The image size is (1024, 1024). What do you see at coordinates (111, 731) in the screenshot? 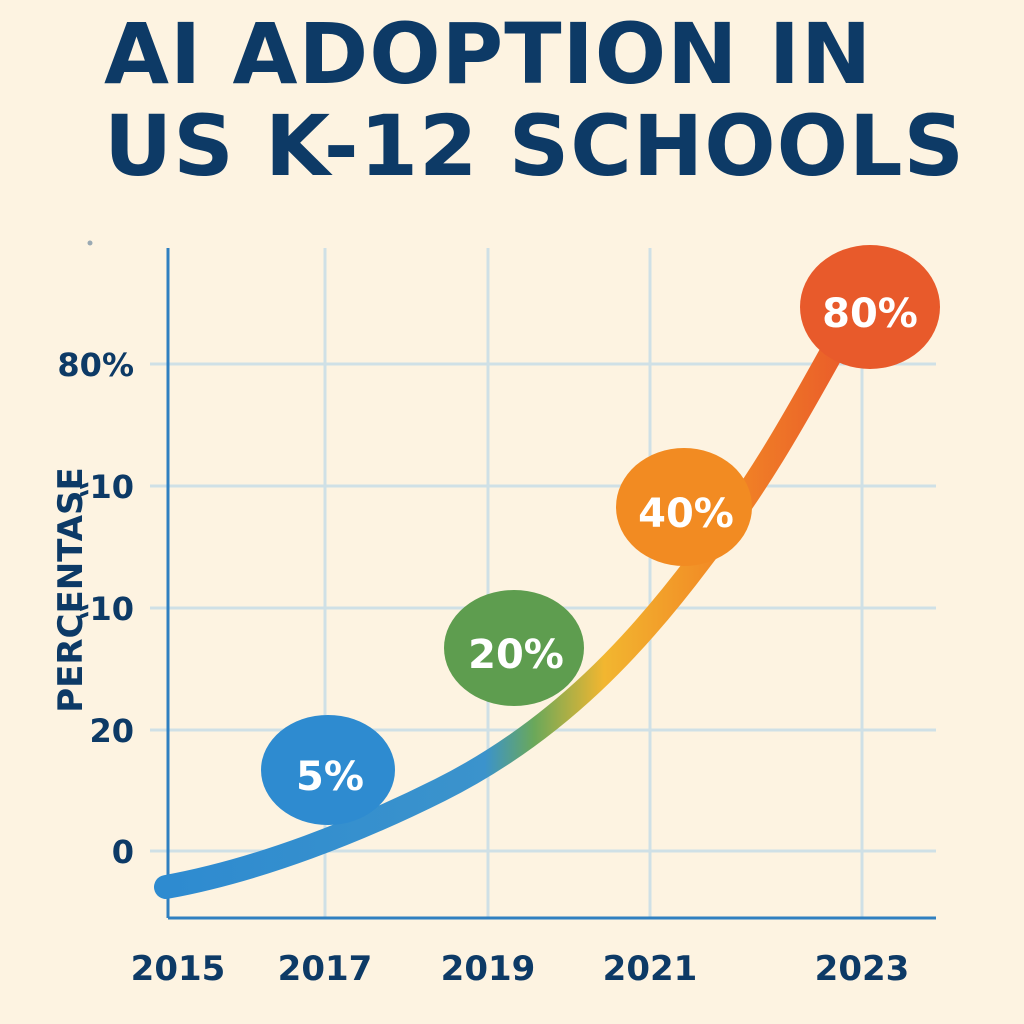
I see `y-tick-label: 20` at bounding box center [111, 731].